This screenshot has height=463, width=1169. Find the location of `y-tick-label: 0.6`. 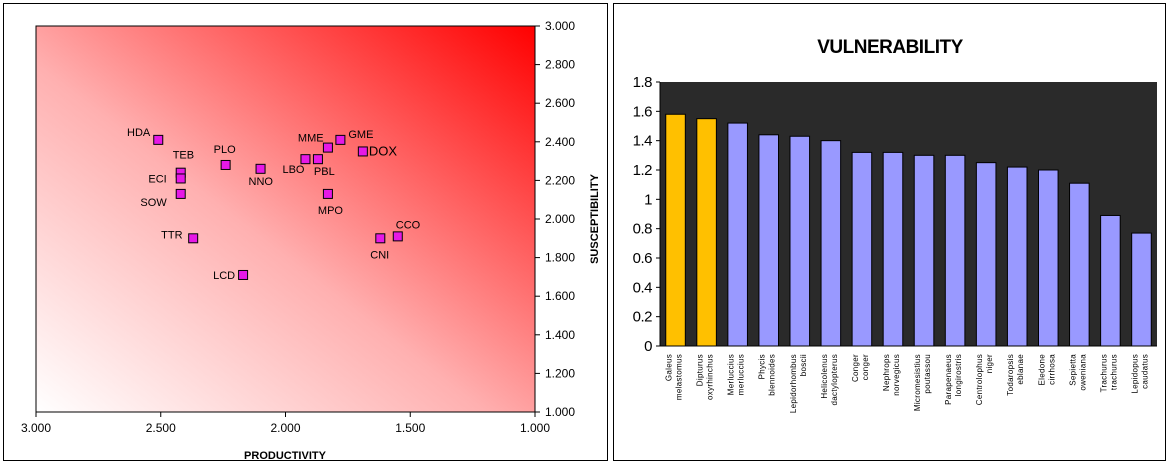

y-tick-label: 0.6 is located at coordinates (643, 258).